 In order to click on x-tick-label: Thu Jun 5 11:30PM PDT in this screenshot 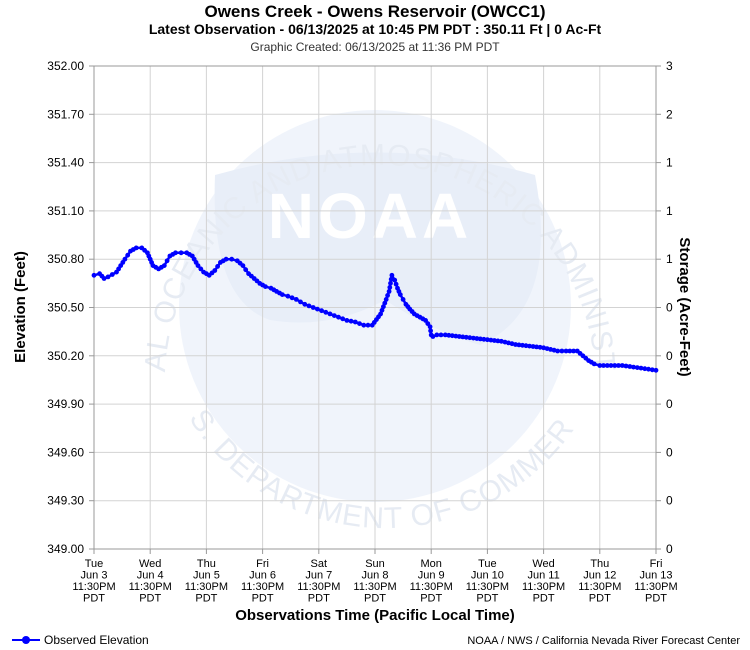, I will do `click(206, 581)`.